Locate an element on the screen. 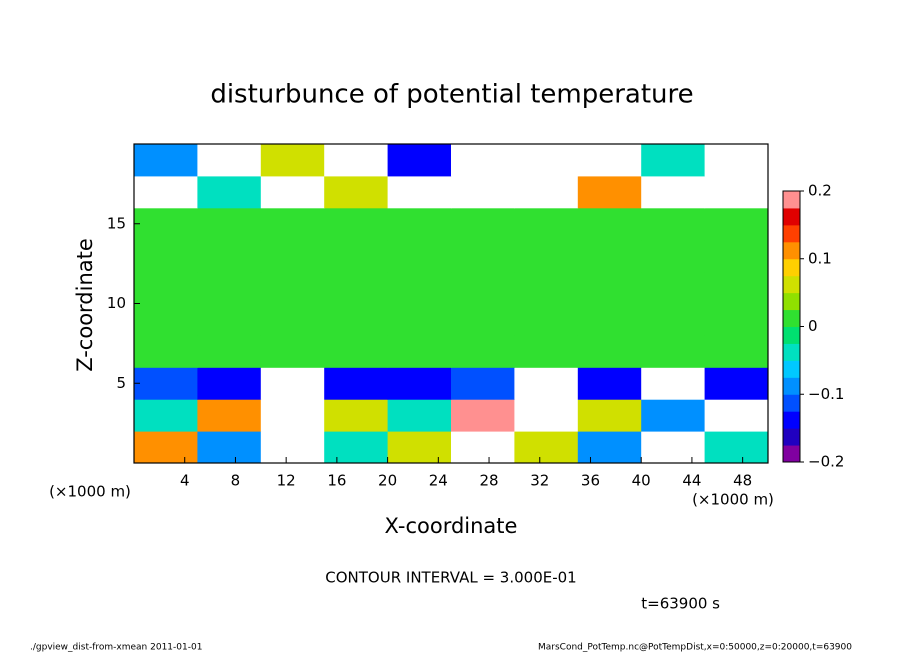 The height and width of the screenshot is (654, 904). y-axis-label: Z-coordinate is located at coordinates (85, 305).